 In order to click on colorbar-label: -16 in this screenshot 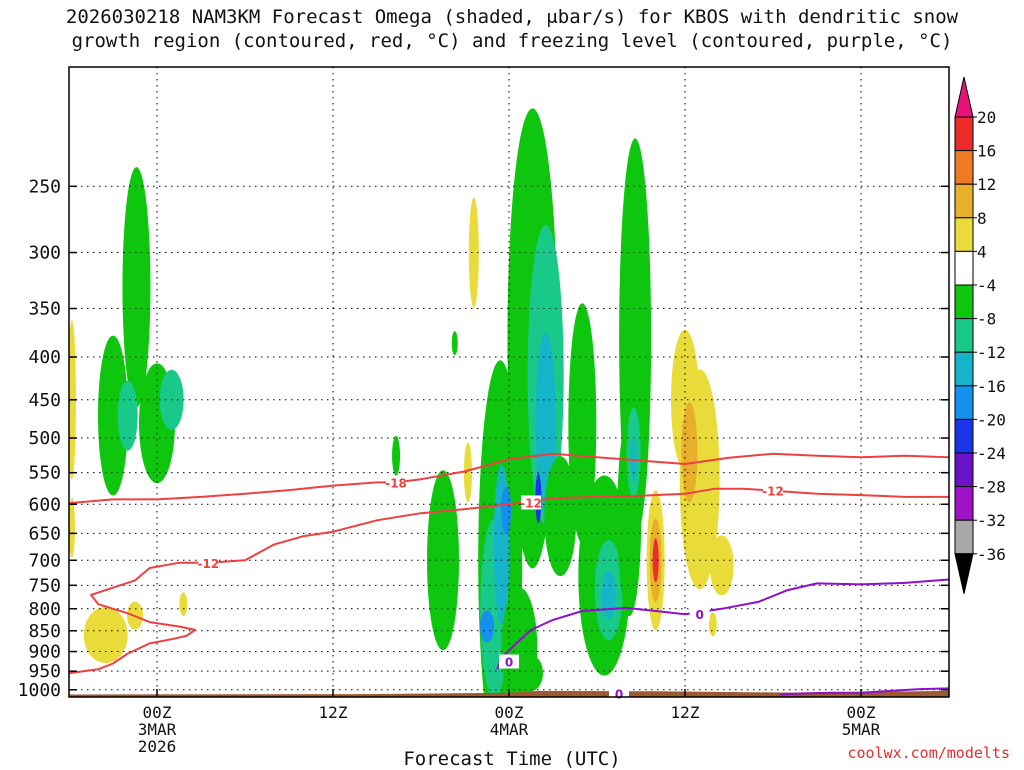, I will do `click(991, 386)`.